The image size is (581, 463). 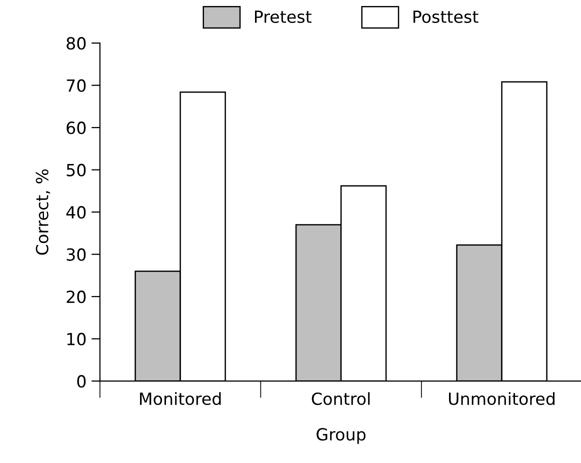 I want to click on legend-label: Pretest, so click(x=283, y=17).